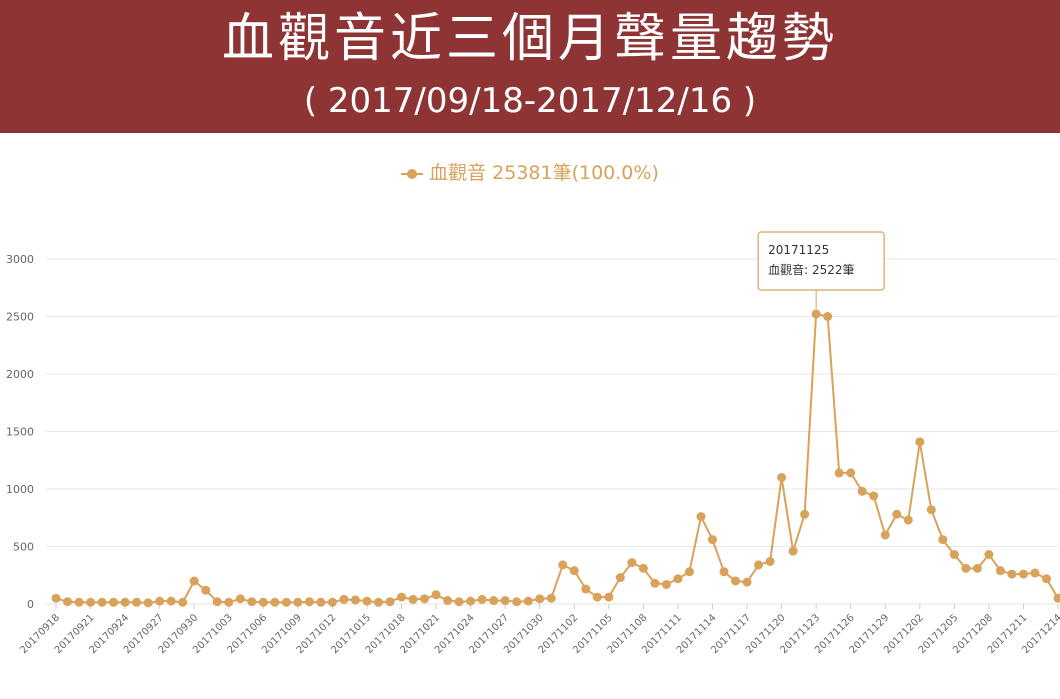  I want to click on y-tick-label: 500, so click(23, 547).